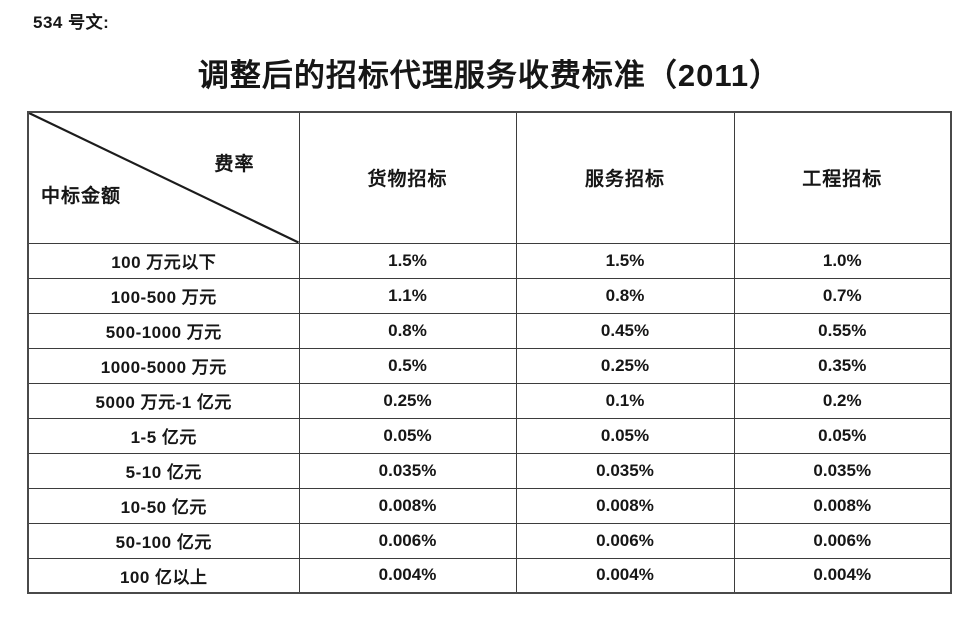 The image size is (979, 629). What do you see at coordinates (625, 470) in the screenshot?
I see `fee-value-service: 0.035%` at bounding box center [625, 470].